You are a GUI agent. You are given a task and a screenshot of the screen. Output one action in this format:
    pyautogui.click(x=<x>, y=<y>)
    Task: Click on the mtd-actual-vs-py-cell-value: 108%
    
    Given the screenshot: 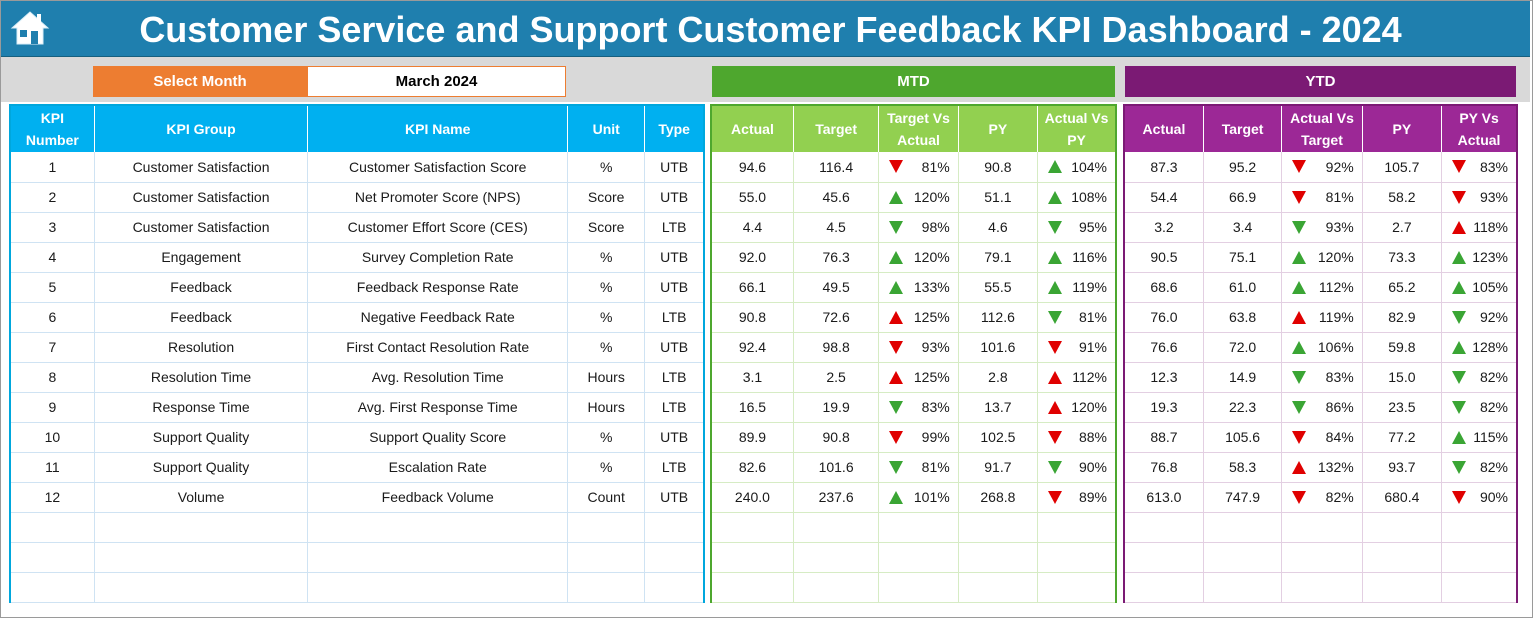 What is the action you would take?
    pyautogui.click(x=1089, y=197)
    